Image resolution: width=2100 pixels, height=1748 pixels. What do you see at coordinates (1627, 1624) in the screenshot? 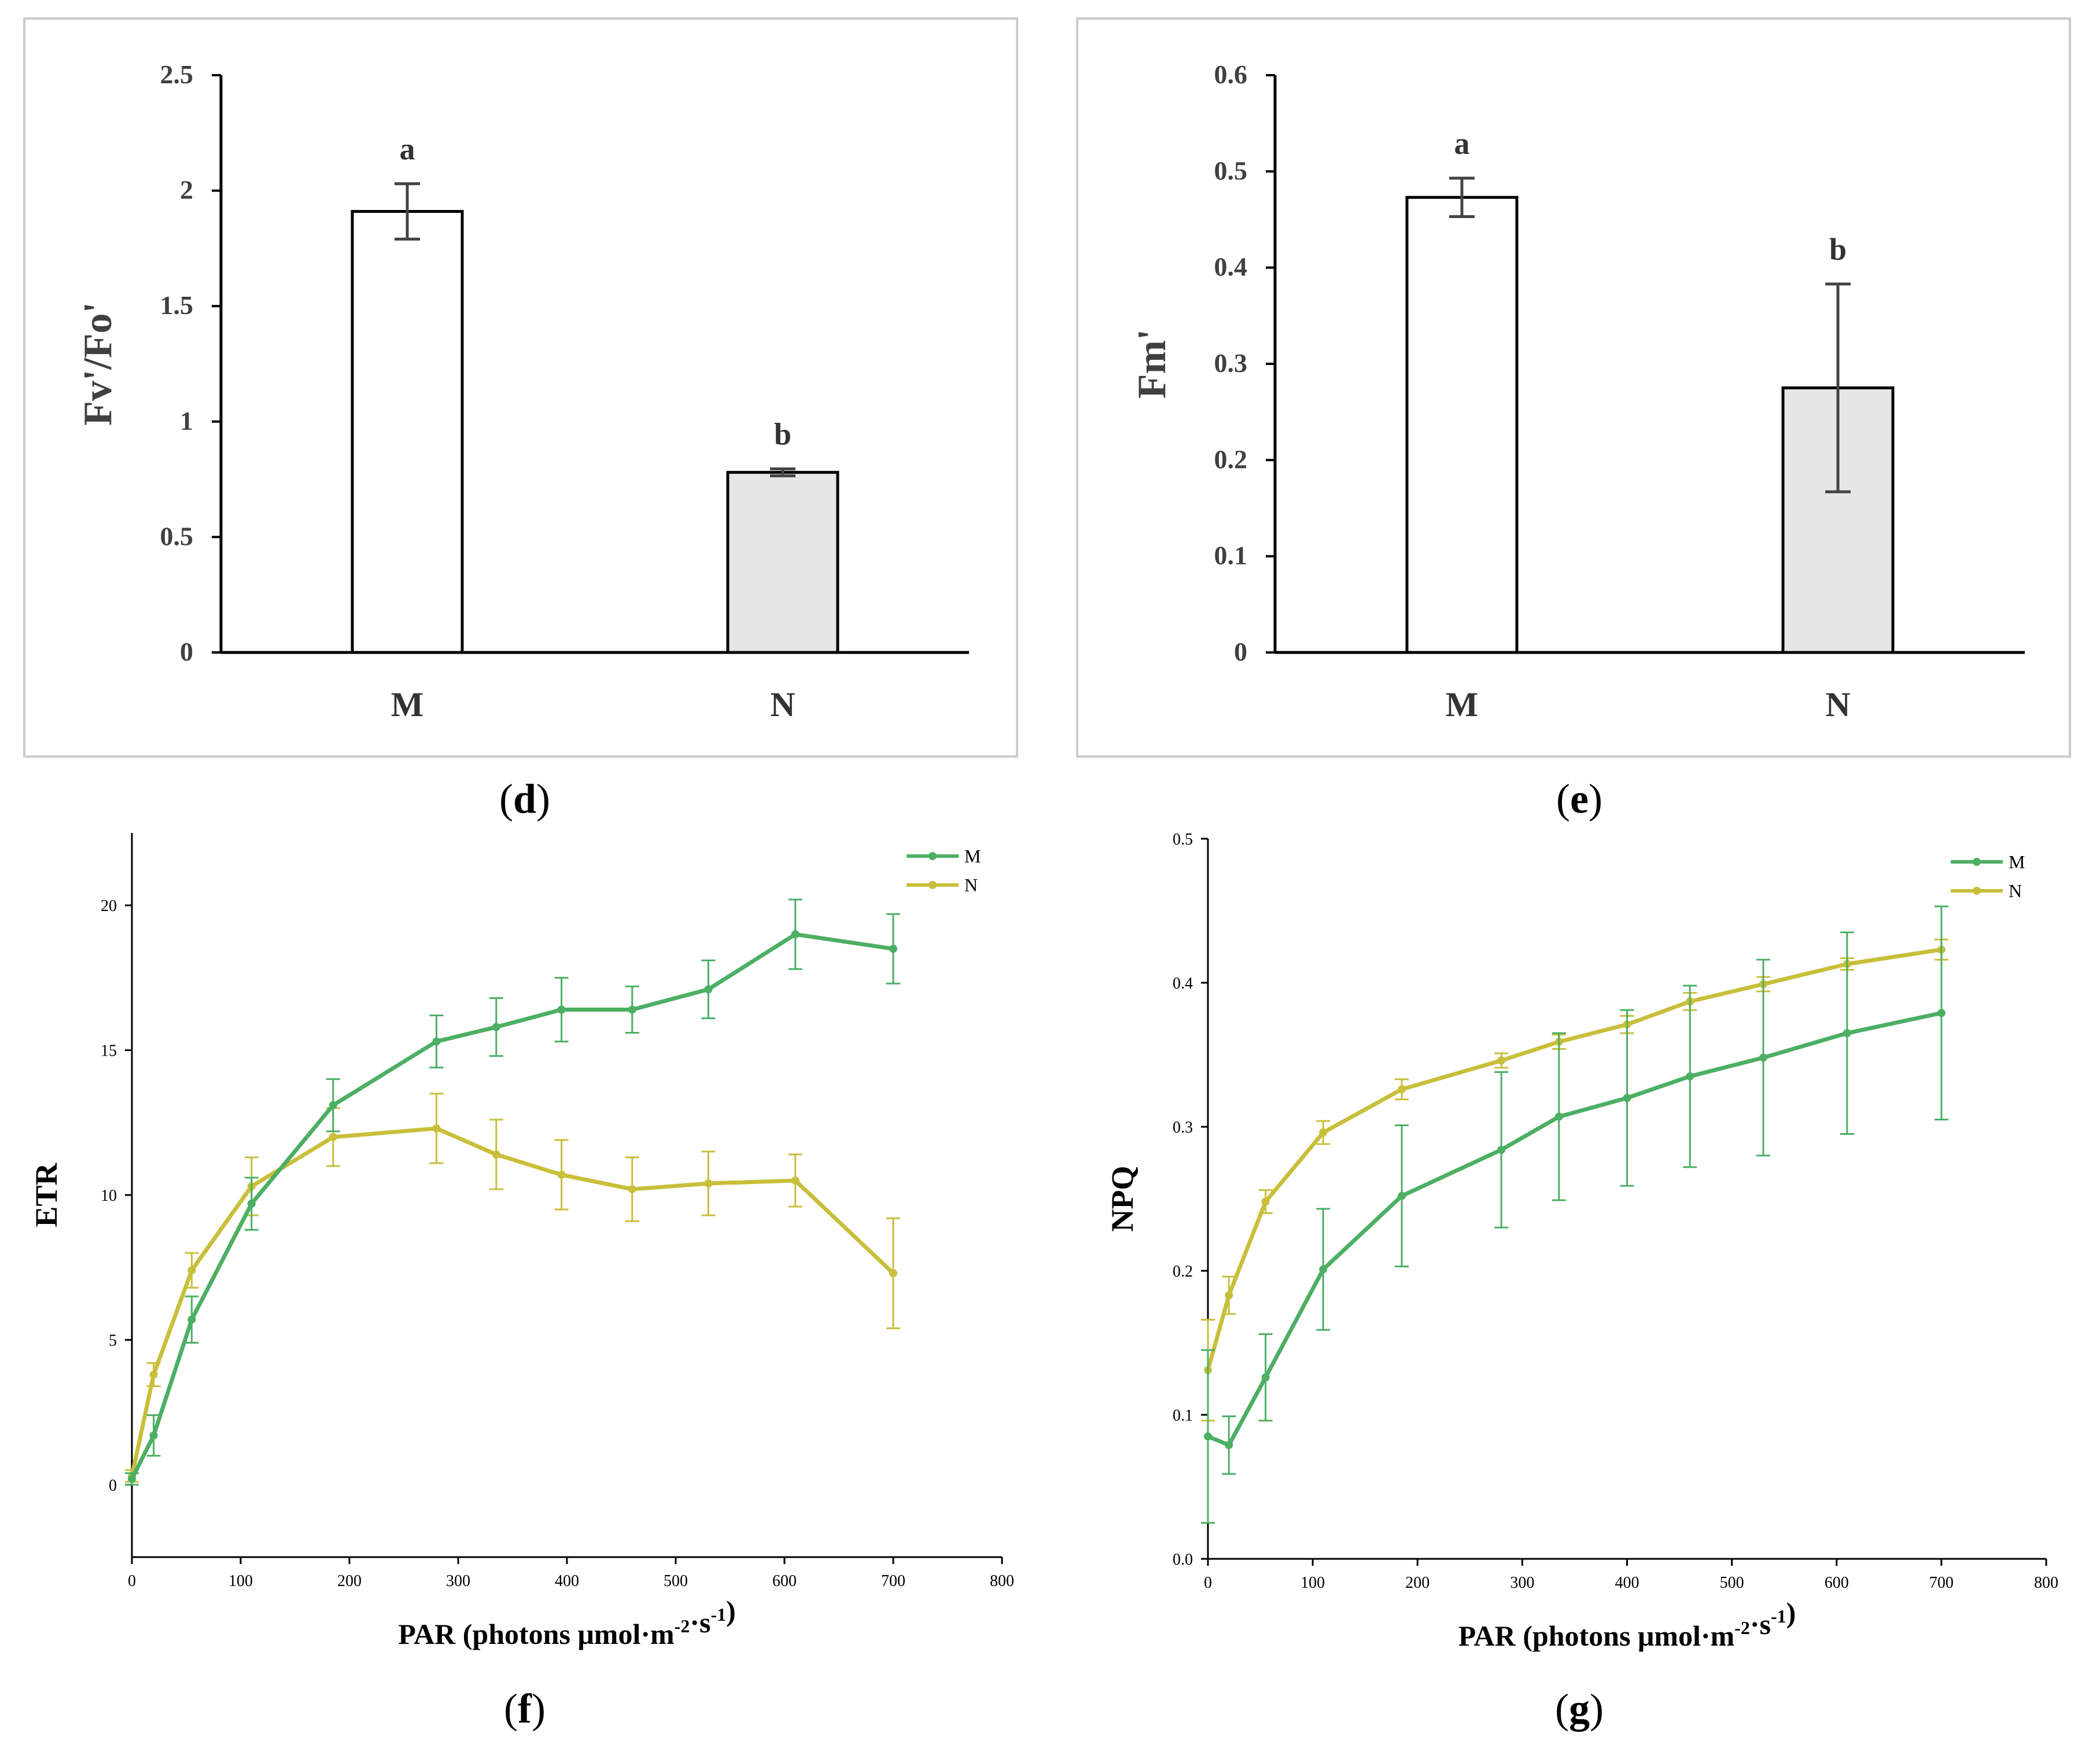
I see `x-axis-label-g: PAR (photons μmol·m-2·s-1)` at bounding box center [1627, 1624].